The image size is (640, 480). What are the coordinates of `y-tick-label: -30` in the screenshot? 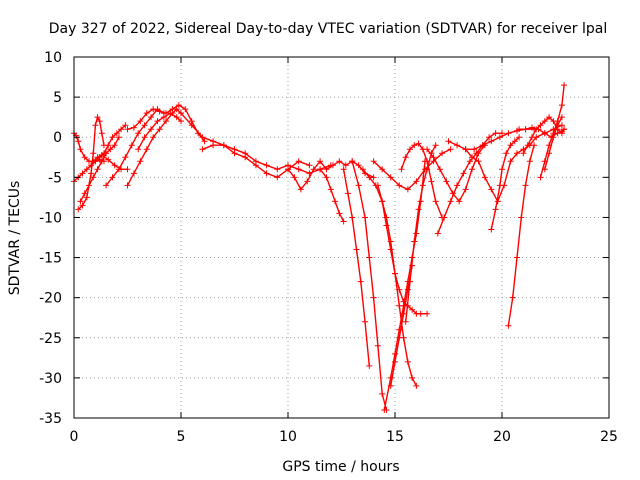 It's located at (50, 379).